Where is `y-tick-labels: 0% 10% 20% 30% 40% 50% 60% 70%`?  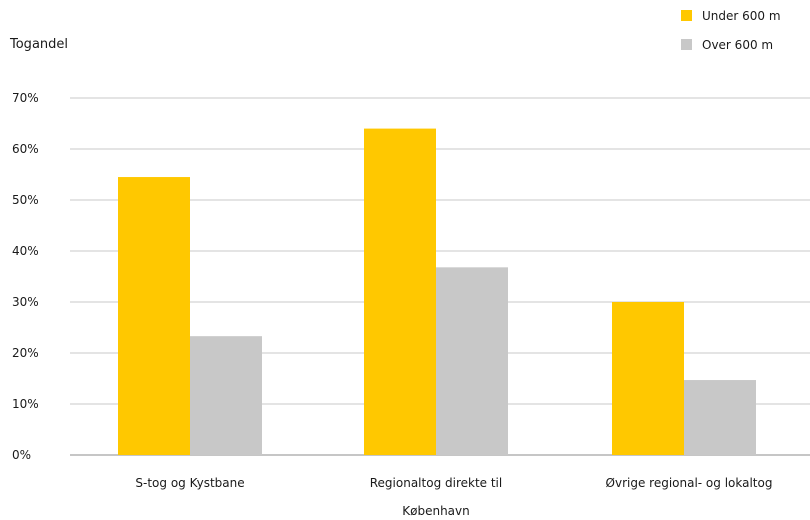 y-tick-labels: 0% 10% 20% 30% 40% 50% 60% 70% is located at coordinates (25, 276).